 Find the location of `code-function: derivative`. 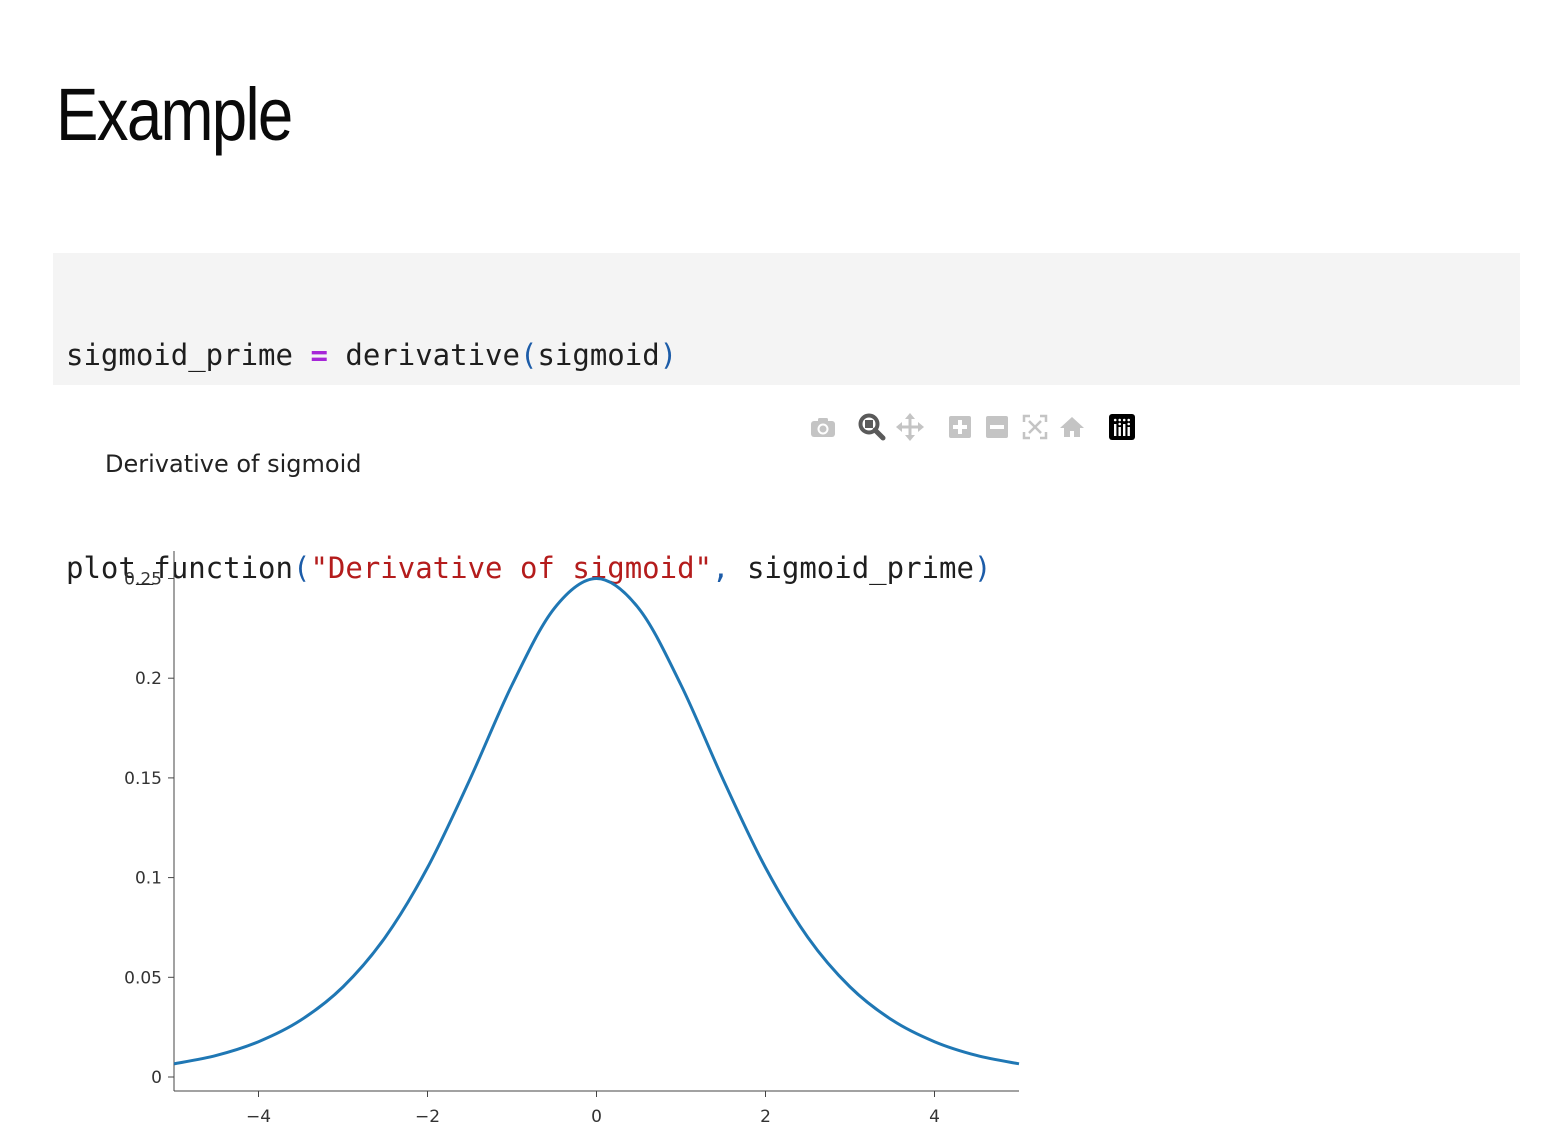

code-function: derivative is located at coordinates (423, 355).